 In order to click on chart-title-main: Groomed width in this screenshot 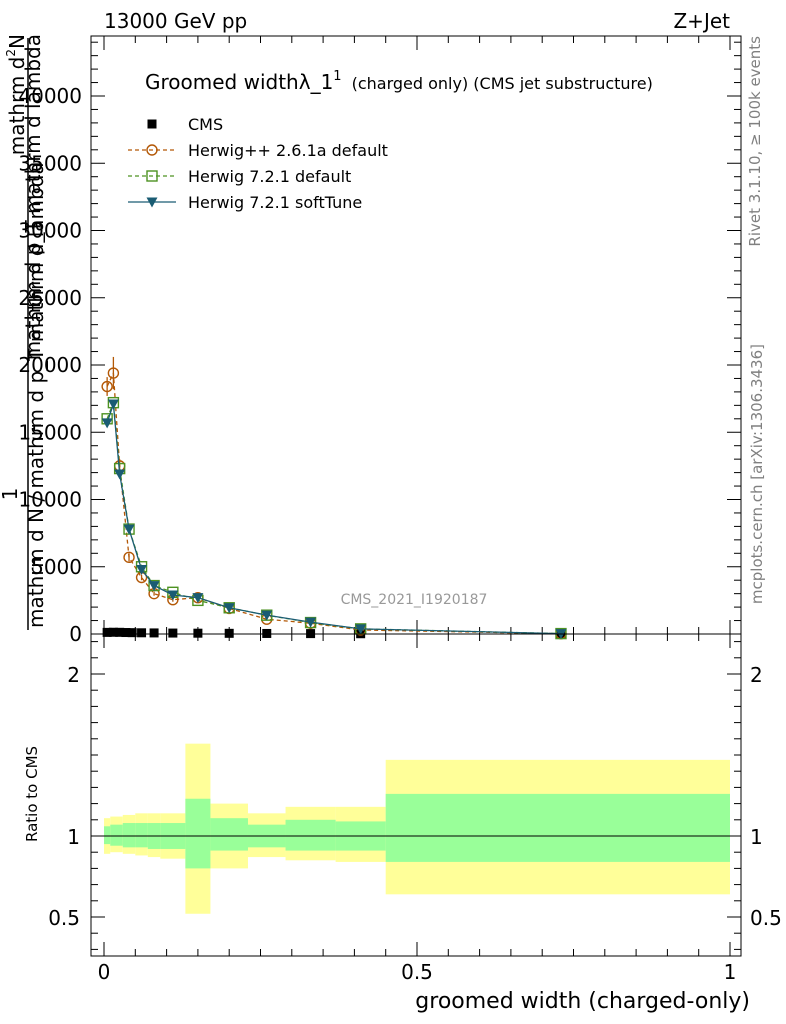, I will do `click(222, 82)`.